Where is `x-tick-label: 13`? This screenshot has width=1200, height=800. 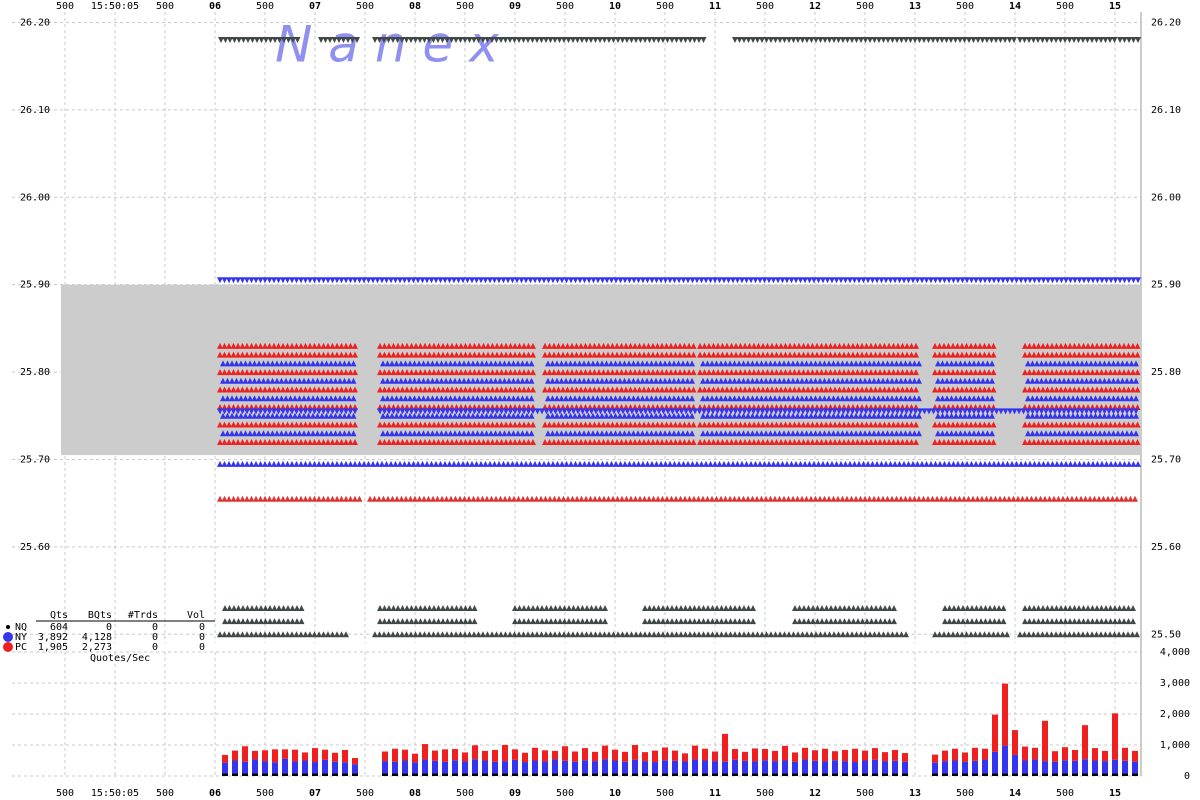 x-tick-label: 13 is located at coordinates (915, 793).